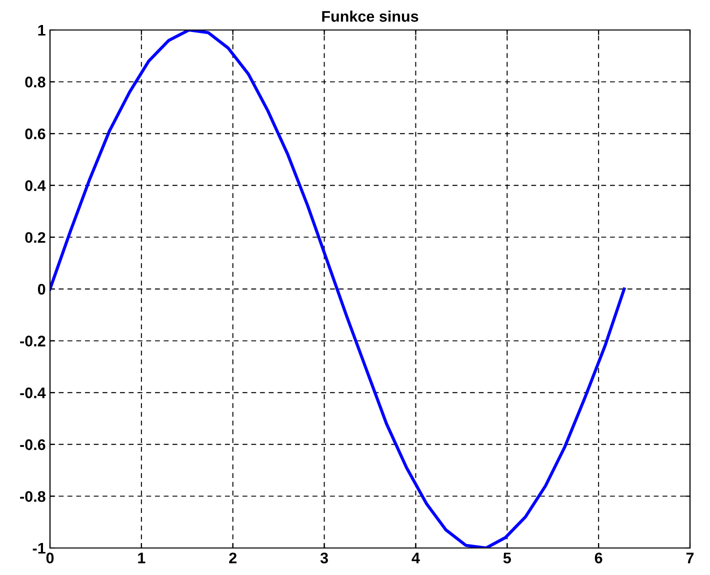 The height and width of the screenshot is (575, 710). What do you see at coordinates (35, 82) in the screenshot?
I see `y-tick-label: 0.8` at bounding box center [35, 82].